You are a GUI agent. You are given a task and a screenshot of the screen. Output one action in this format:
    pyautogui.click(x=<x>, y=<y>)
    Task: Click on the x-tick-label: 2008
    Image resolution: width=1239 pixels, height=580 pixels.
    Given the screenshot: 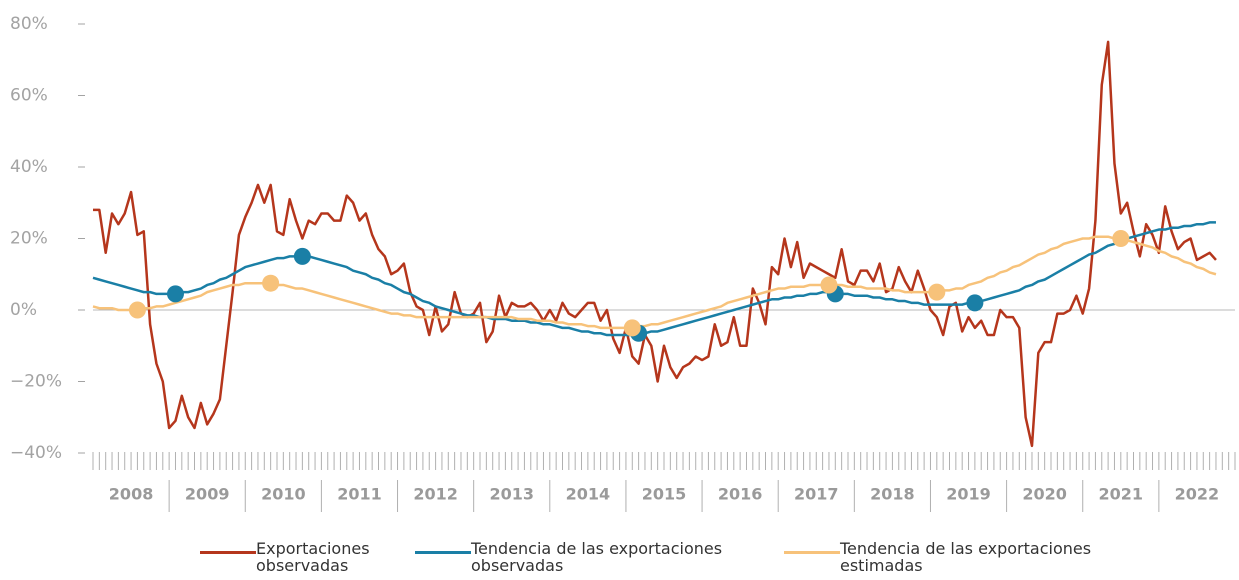 What is the action you would take?
    pyautogui.click(x=131, y=494)
    